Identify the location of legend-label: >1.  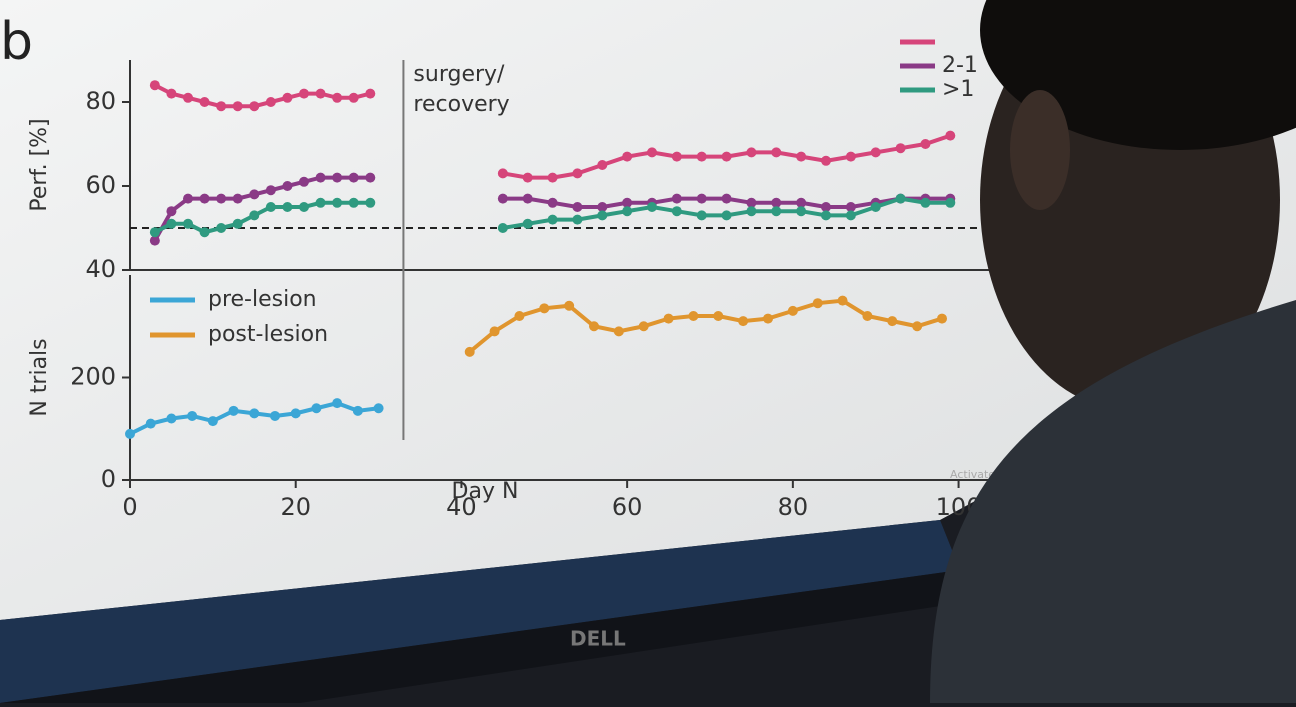
(958, 89).